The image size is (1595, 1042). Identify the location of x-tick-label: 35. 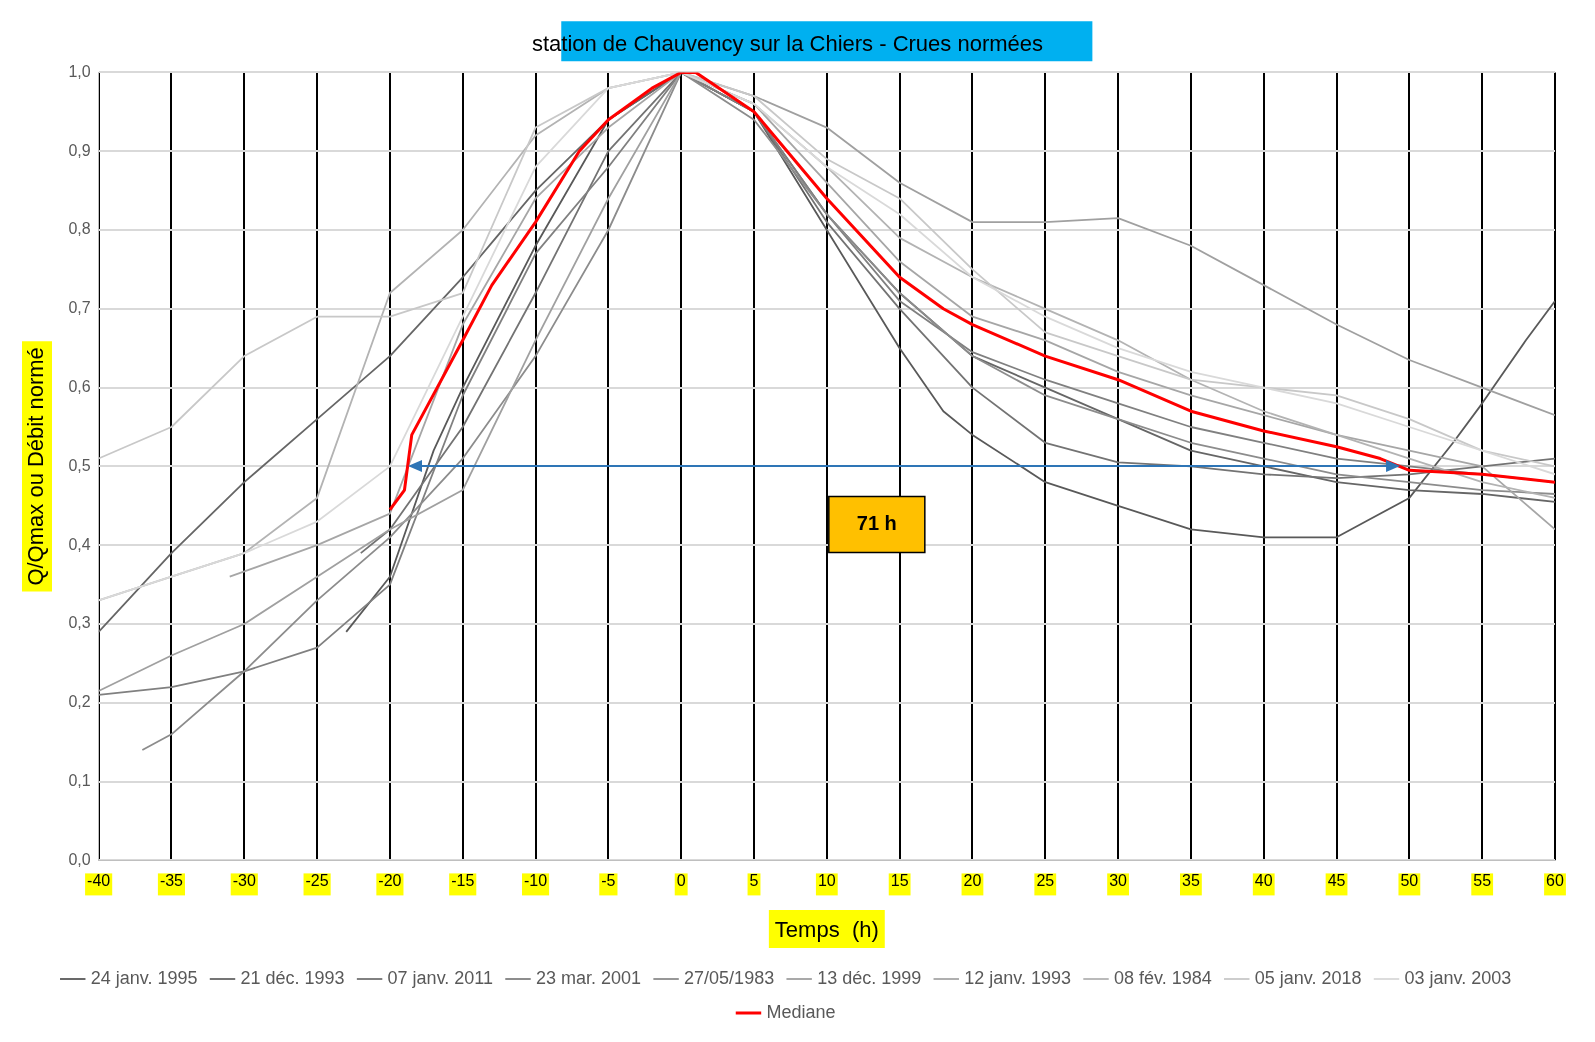
(1191, 881).